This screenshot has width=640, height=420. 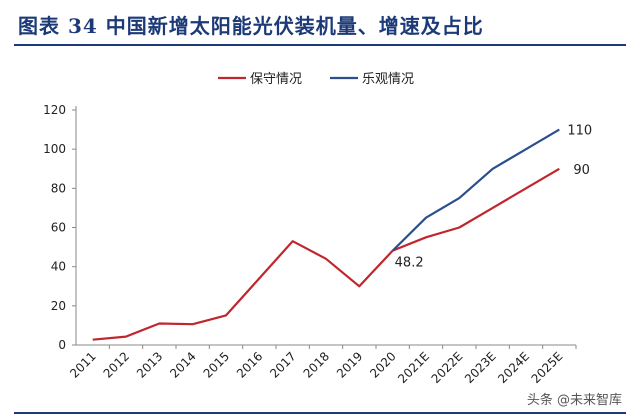 What do you see at coordinates (54, 149) in the screenshot?
I see `y-tick-label: 100` at bounding box center [54, 149].